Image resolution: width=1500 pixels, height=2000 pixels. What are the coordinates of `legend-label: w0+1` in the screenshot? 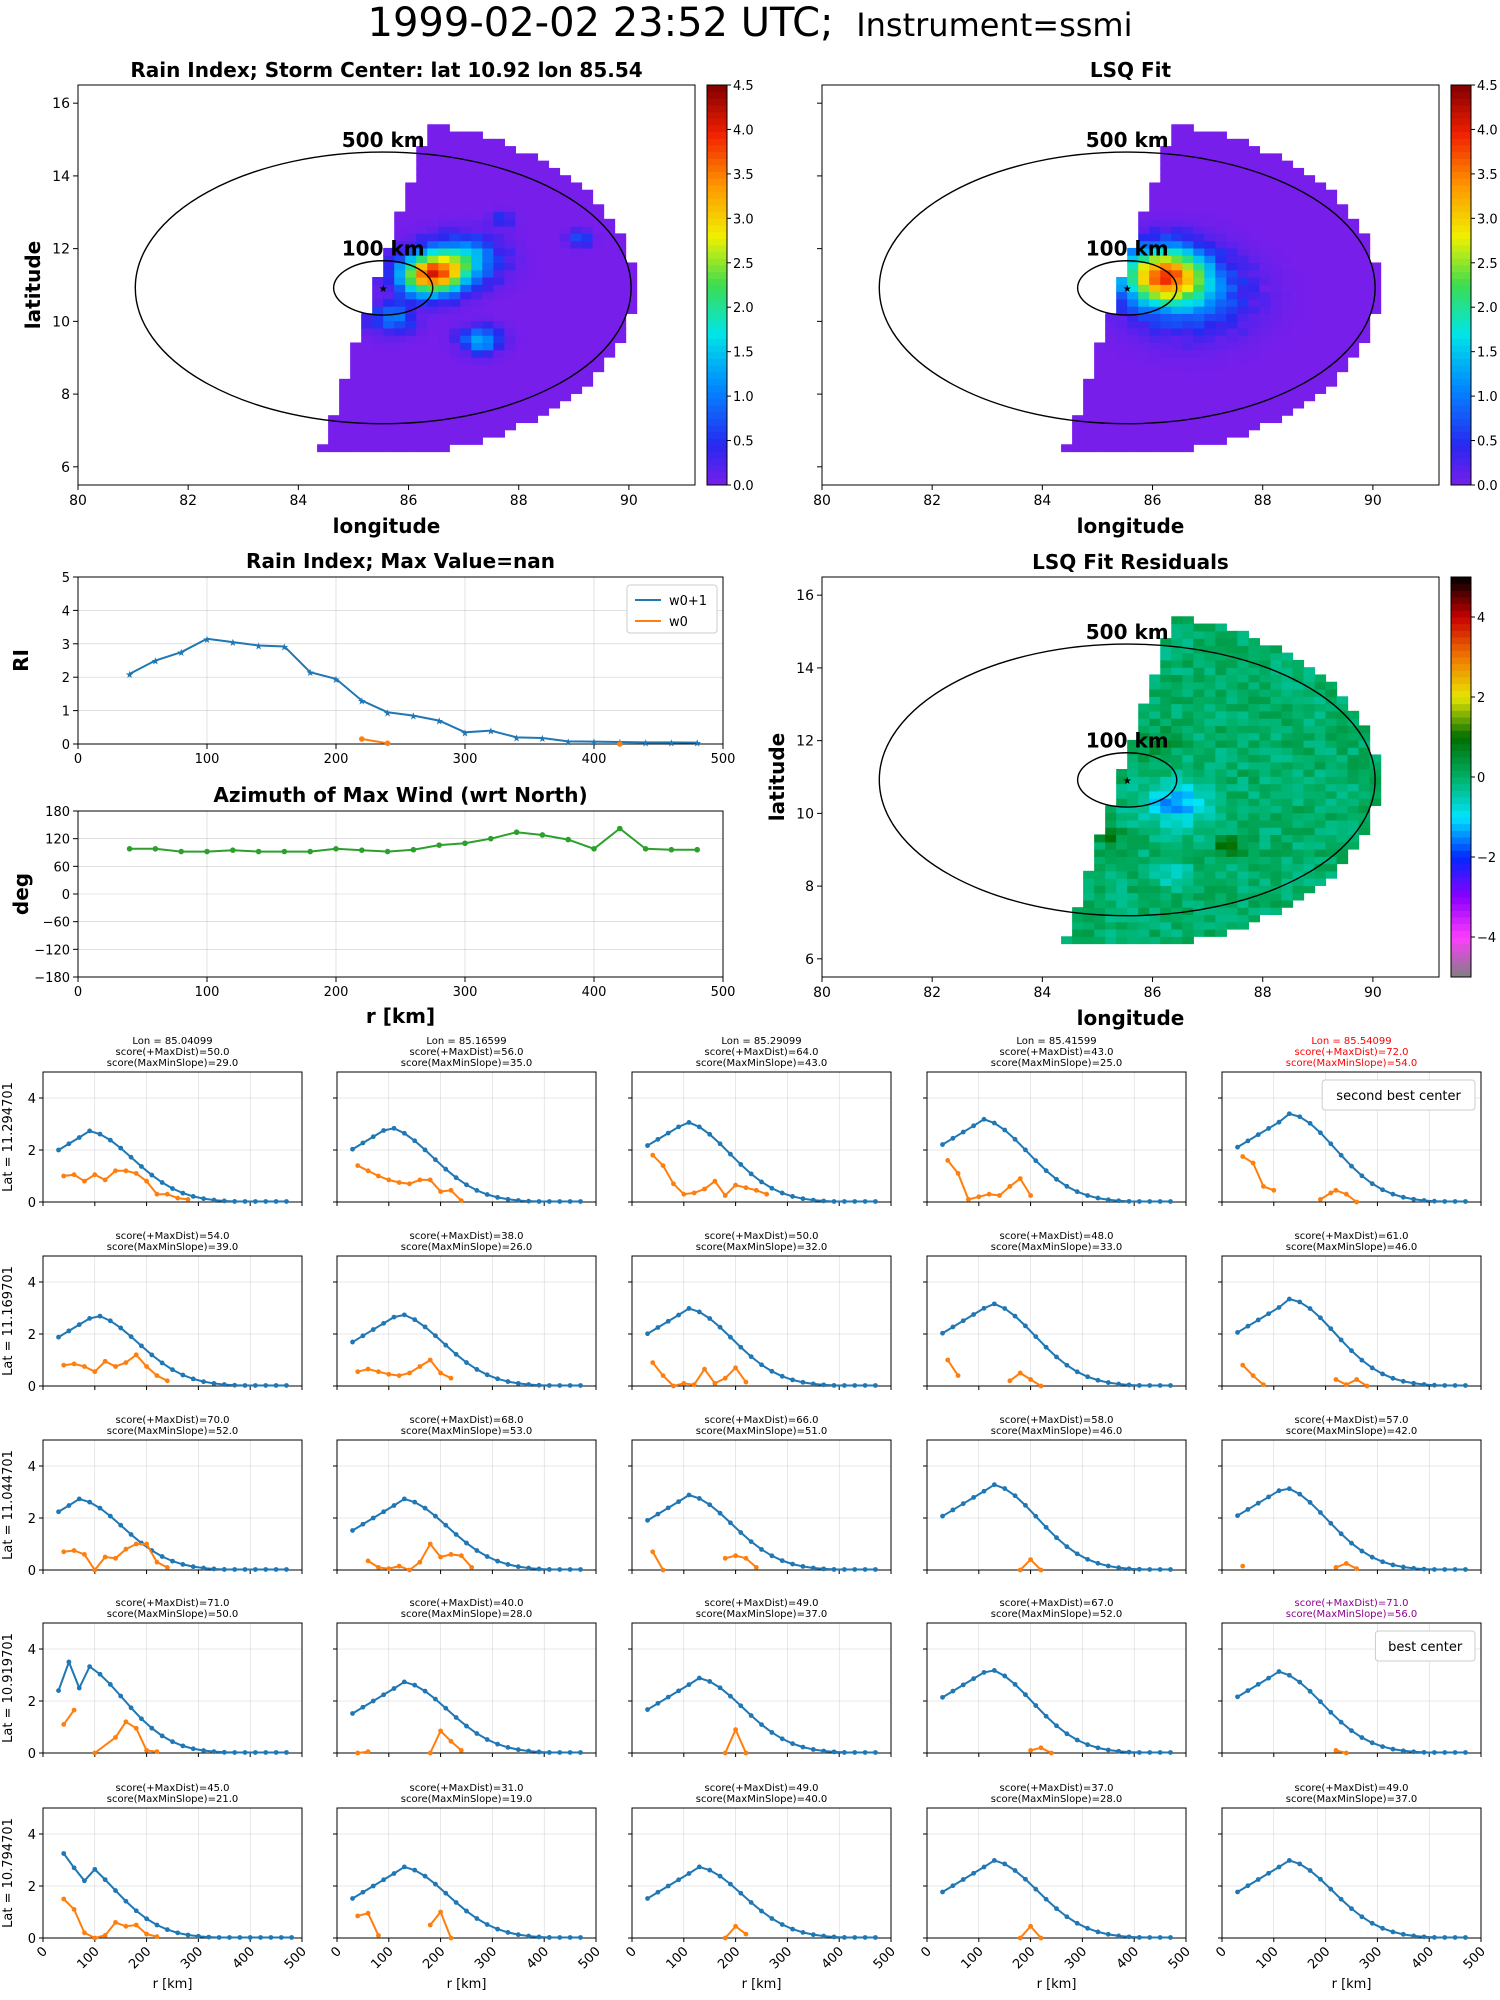 It's located at (688, 601).